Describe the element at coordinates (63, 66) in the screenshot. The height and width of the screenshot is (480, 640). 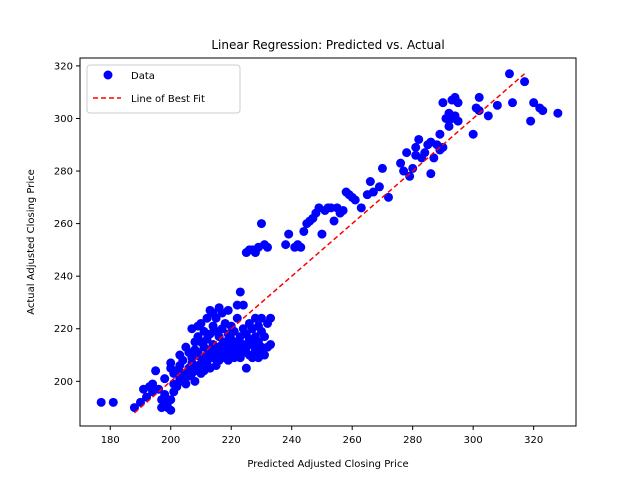
I see `y-tick-label: 320` at that location.